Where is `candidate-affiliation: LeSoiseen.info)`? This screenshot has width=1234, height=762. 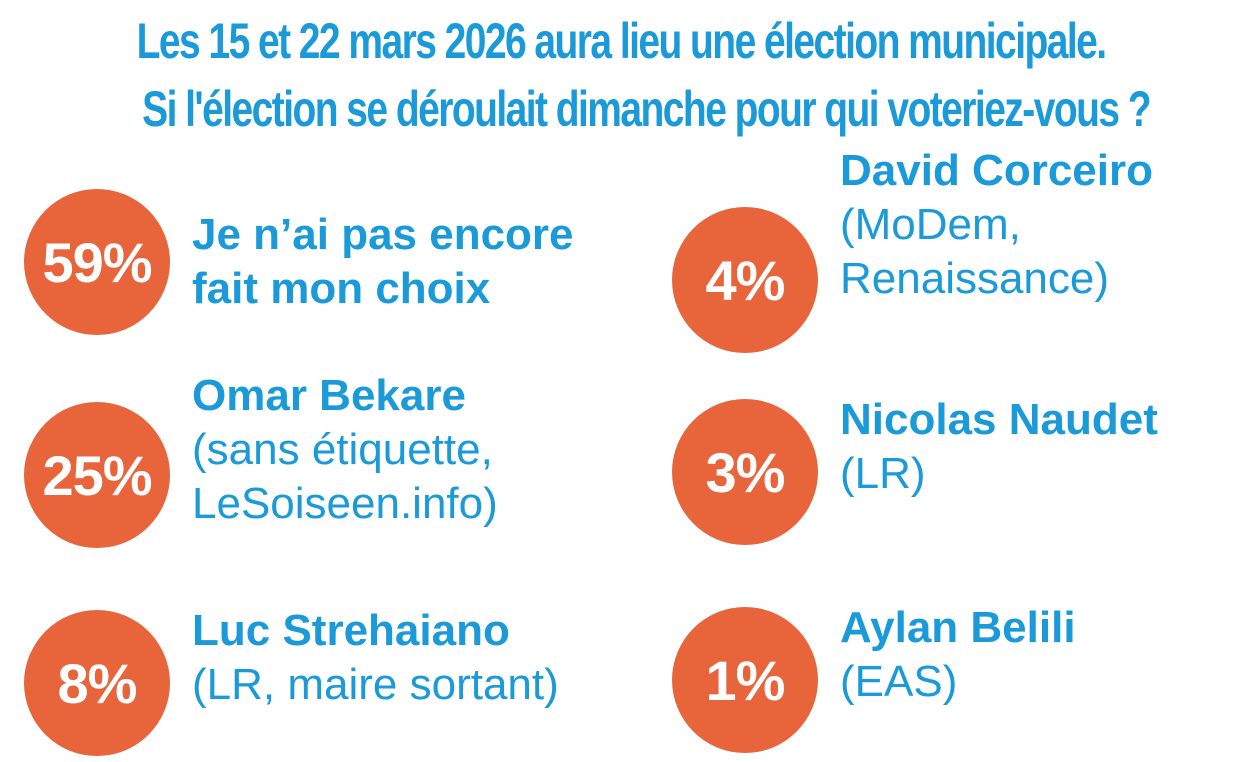
candidate-affiliation: LeSoiseen.info) is located at coordinates (345, 503).